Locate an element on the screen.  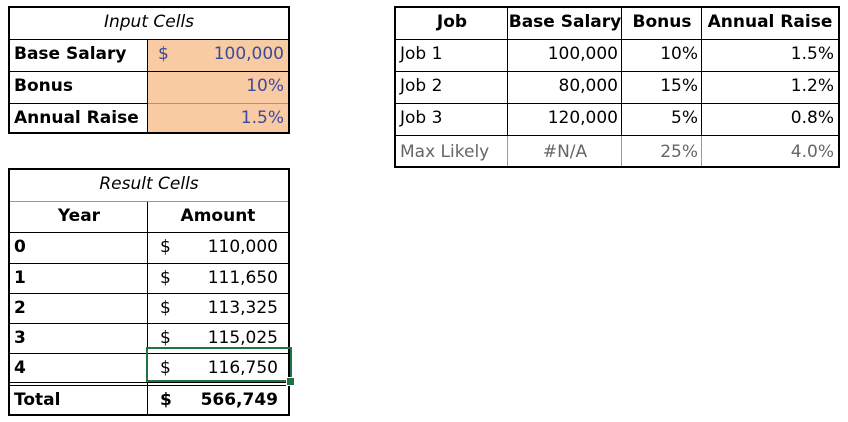
fill-handle is located at coordinates (290, 381).